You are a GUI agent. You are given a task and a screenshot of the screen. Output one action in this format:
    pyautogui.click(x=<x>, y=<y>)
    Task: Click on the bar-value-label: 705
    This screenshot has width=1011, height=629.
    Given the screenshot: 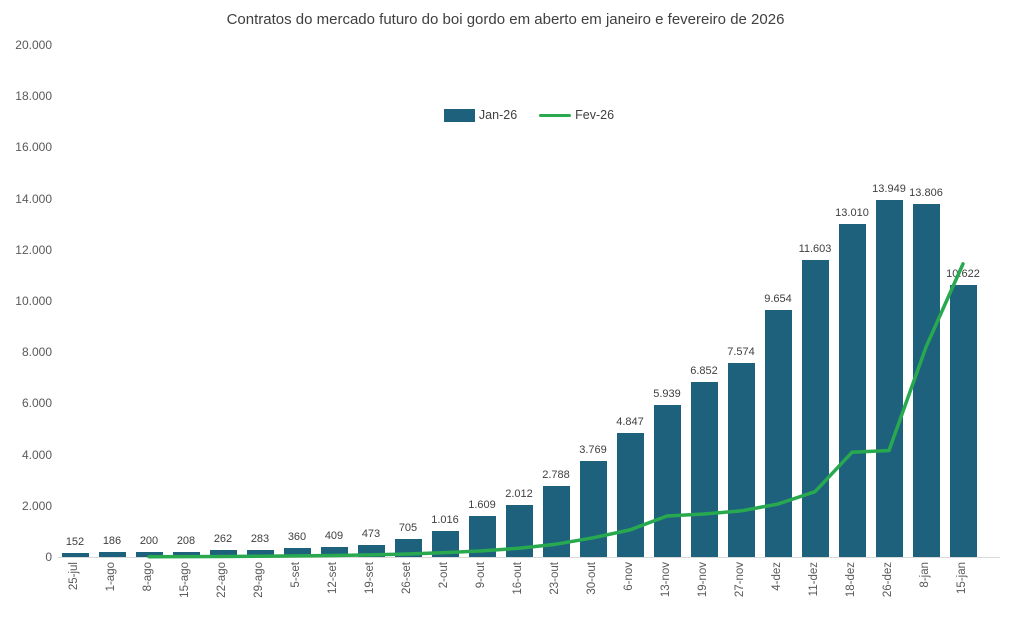 What is the action you would take?
    pyautogui.click(x=408, y=527)
    